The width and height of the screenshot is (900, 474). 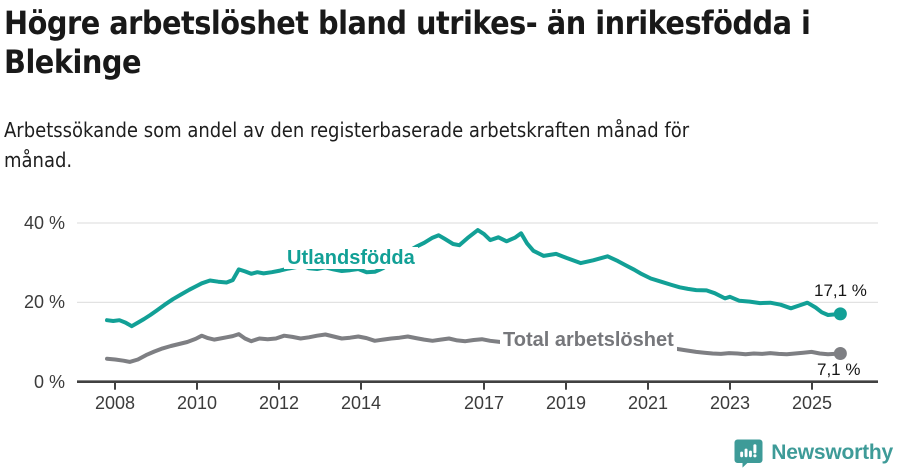 What do you see at coordinates (812, 403) in the screenshot?
I see `x-tick-label: 2025` at bounding box center [812, 403].